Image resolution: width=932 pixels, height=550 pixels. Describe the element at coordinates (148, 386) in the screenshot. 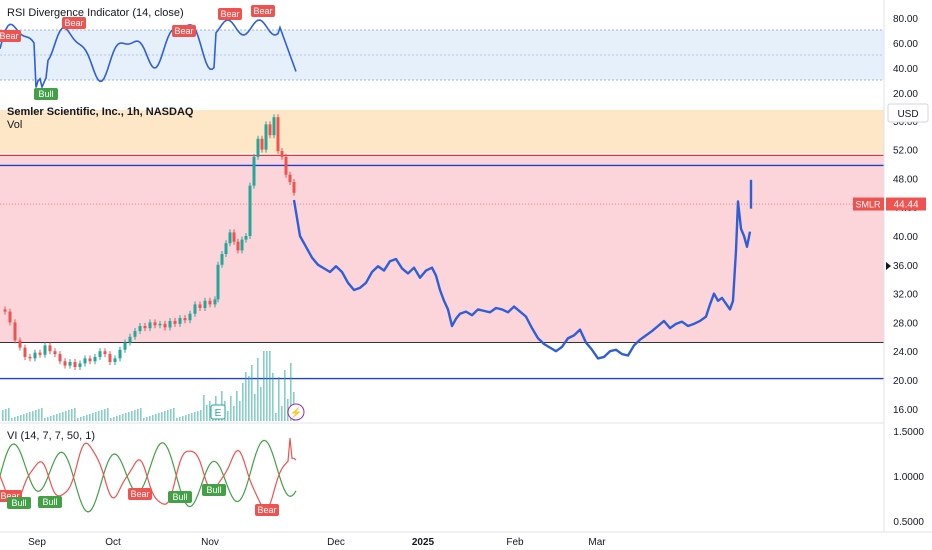

I see `volume-bars` at that location.